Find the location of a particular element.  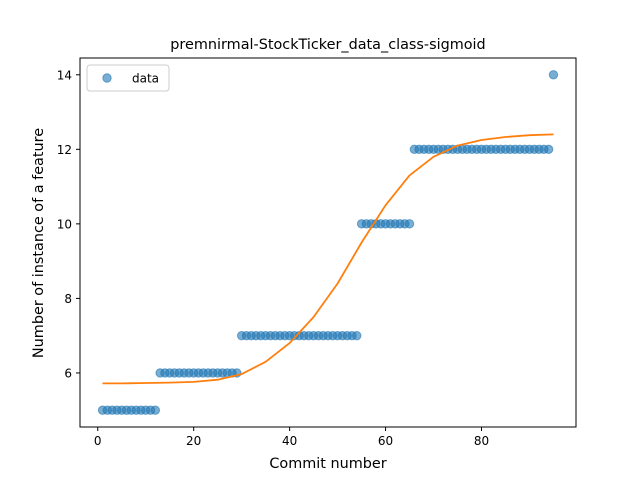

y-axis-label: Number of instance of a feature is located at coordinates (39, 243).